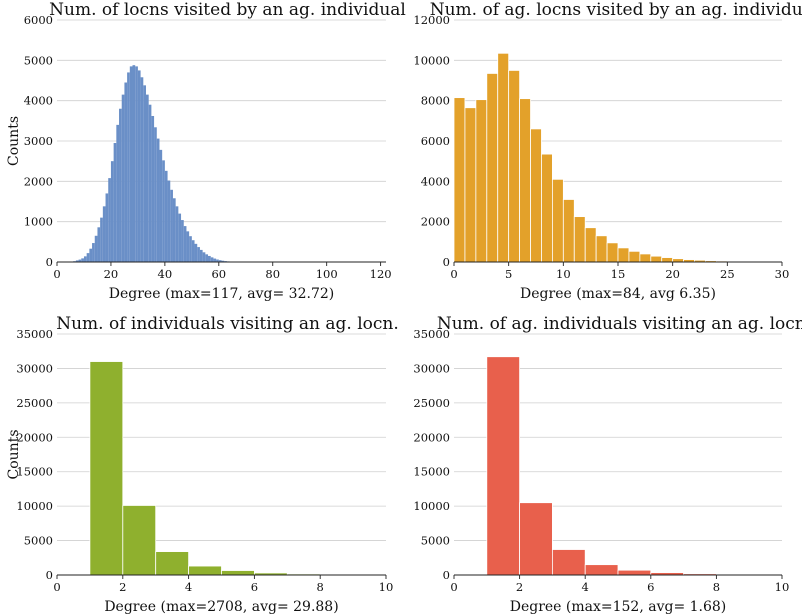 The image size is (802, 615). What do you see at coordinates (165, 274) in the screenshot?
I see `x-tick-label: 40` at bounding box center [165, 274].